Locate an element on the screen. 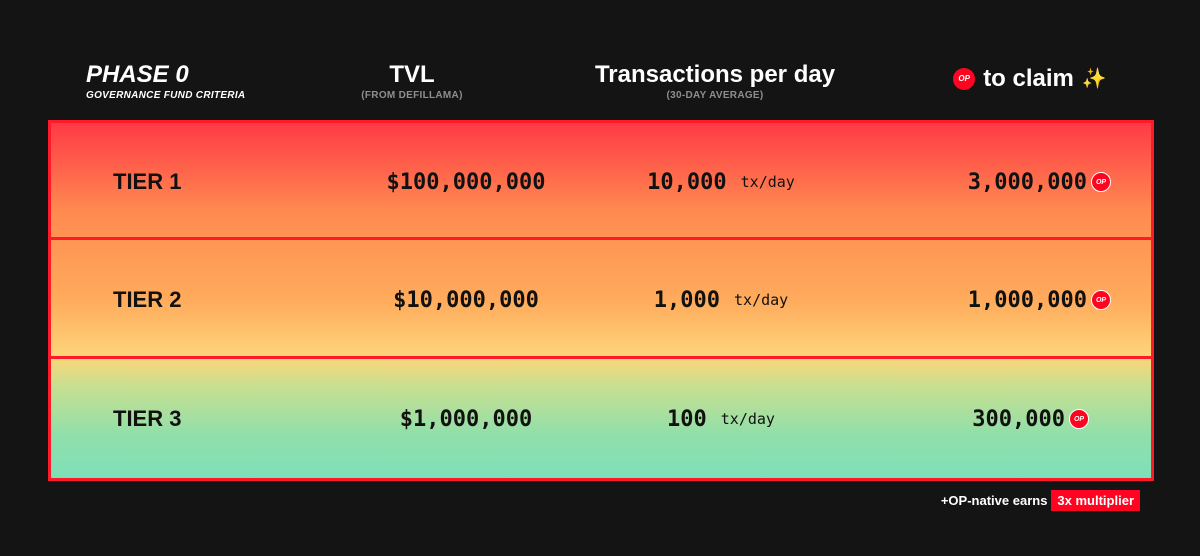 This screenshot has width=1200, height=556. tier-claim: 1,000,000 OP is located at coordinates (1011, 300).